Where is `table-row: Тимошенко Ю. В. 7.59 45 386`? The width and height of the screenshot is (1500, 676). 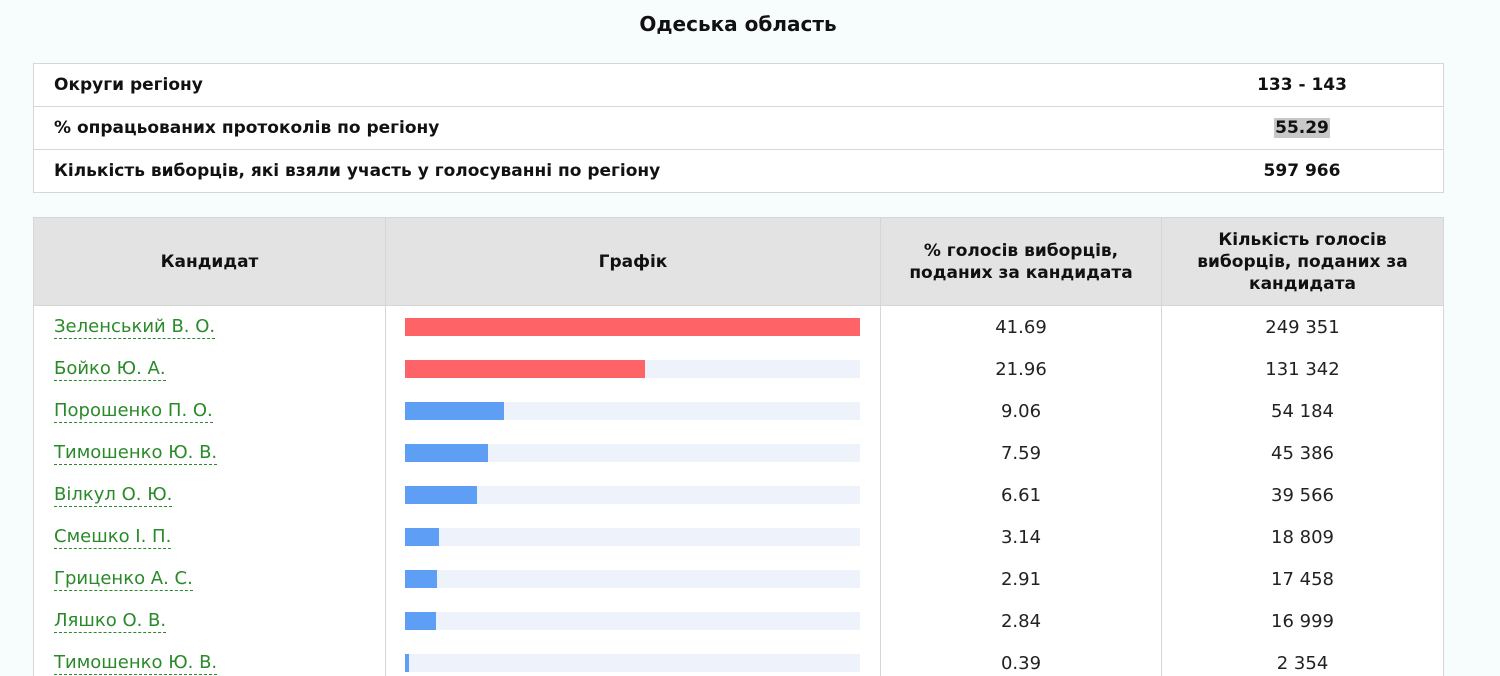 table-row: Тимошенко Ю. В. 7.59 45 386 is located at coordinates (738, 453).